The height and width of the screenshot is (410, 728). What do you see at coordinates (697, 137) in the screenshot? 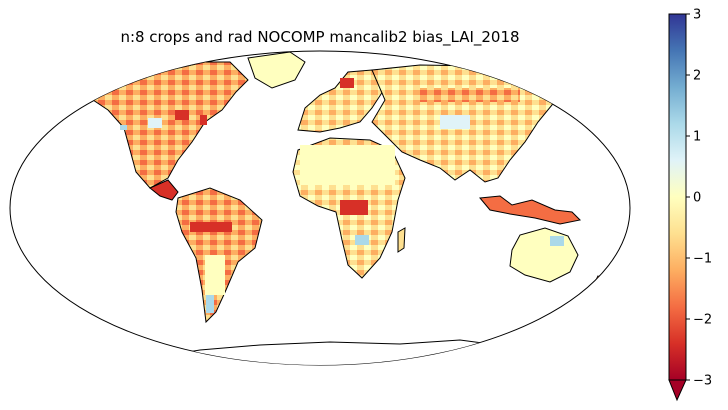
I see `colorbar-tick-label: 1` at bounding box center [697, 137].